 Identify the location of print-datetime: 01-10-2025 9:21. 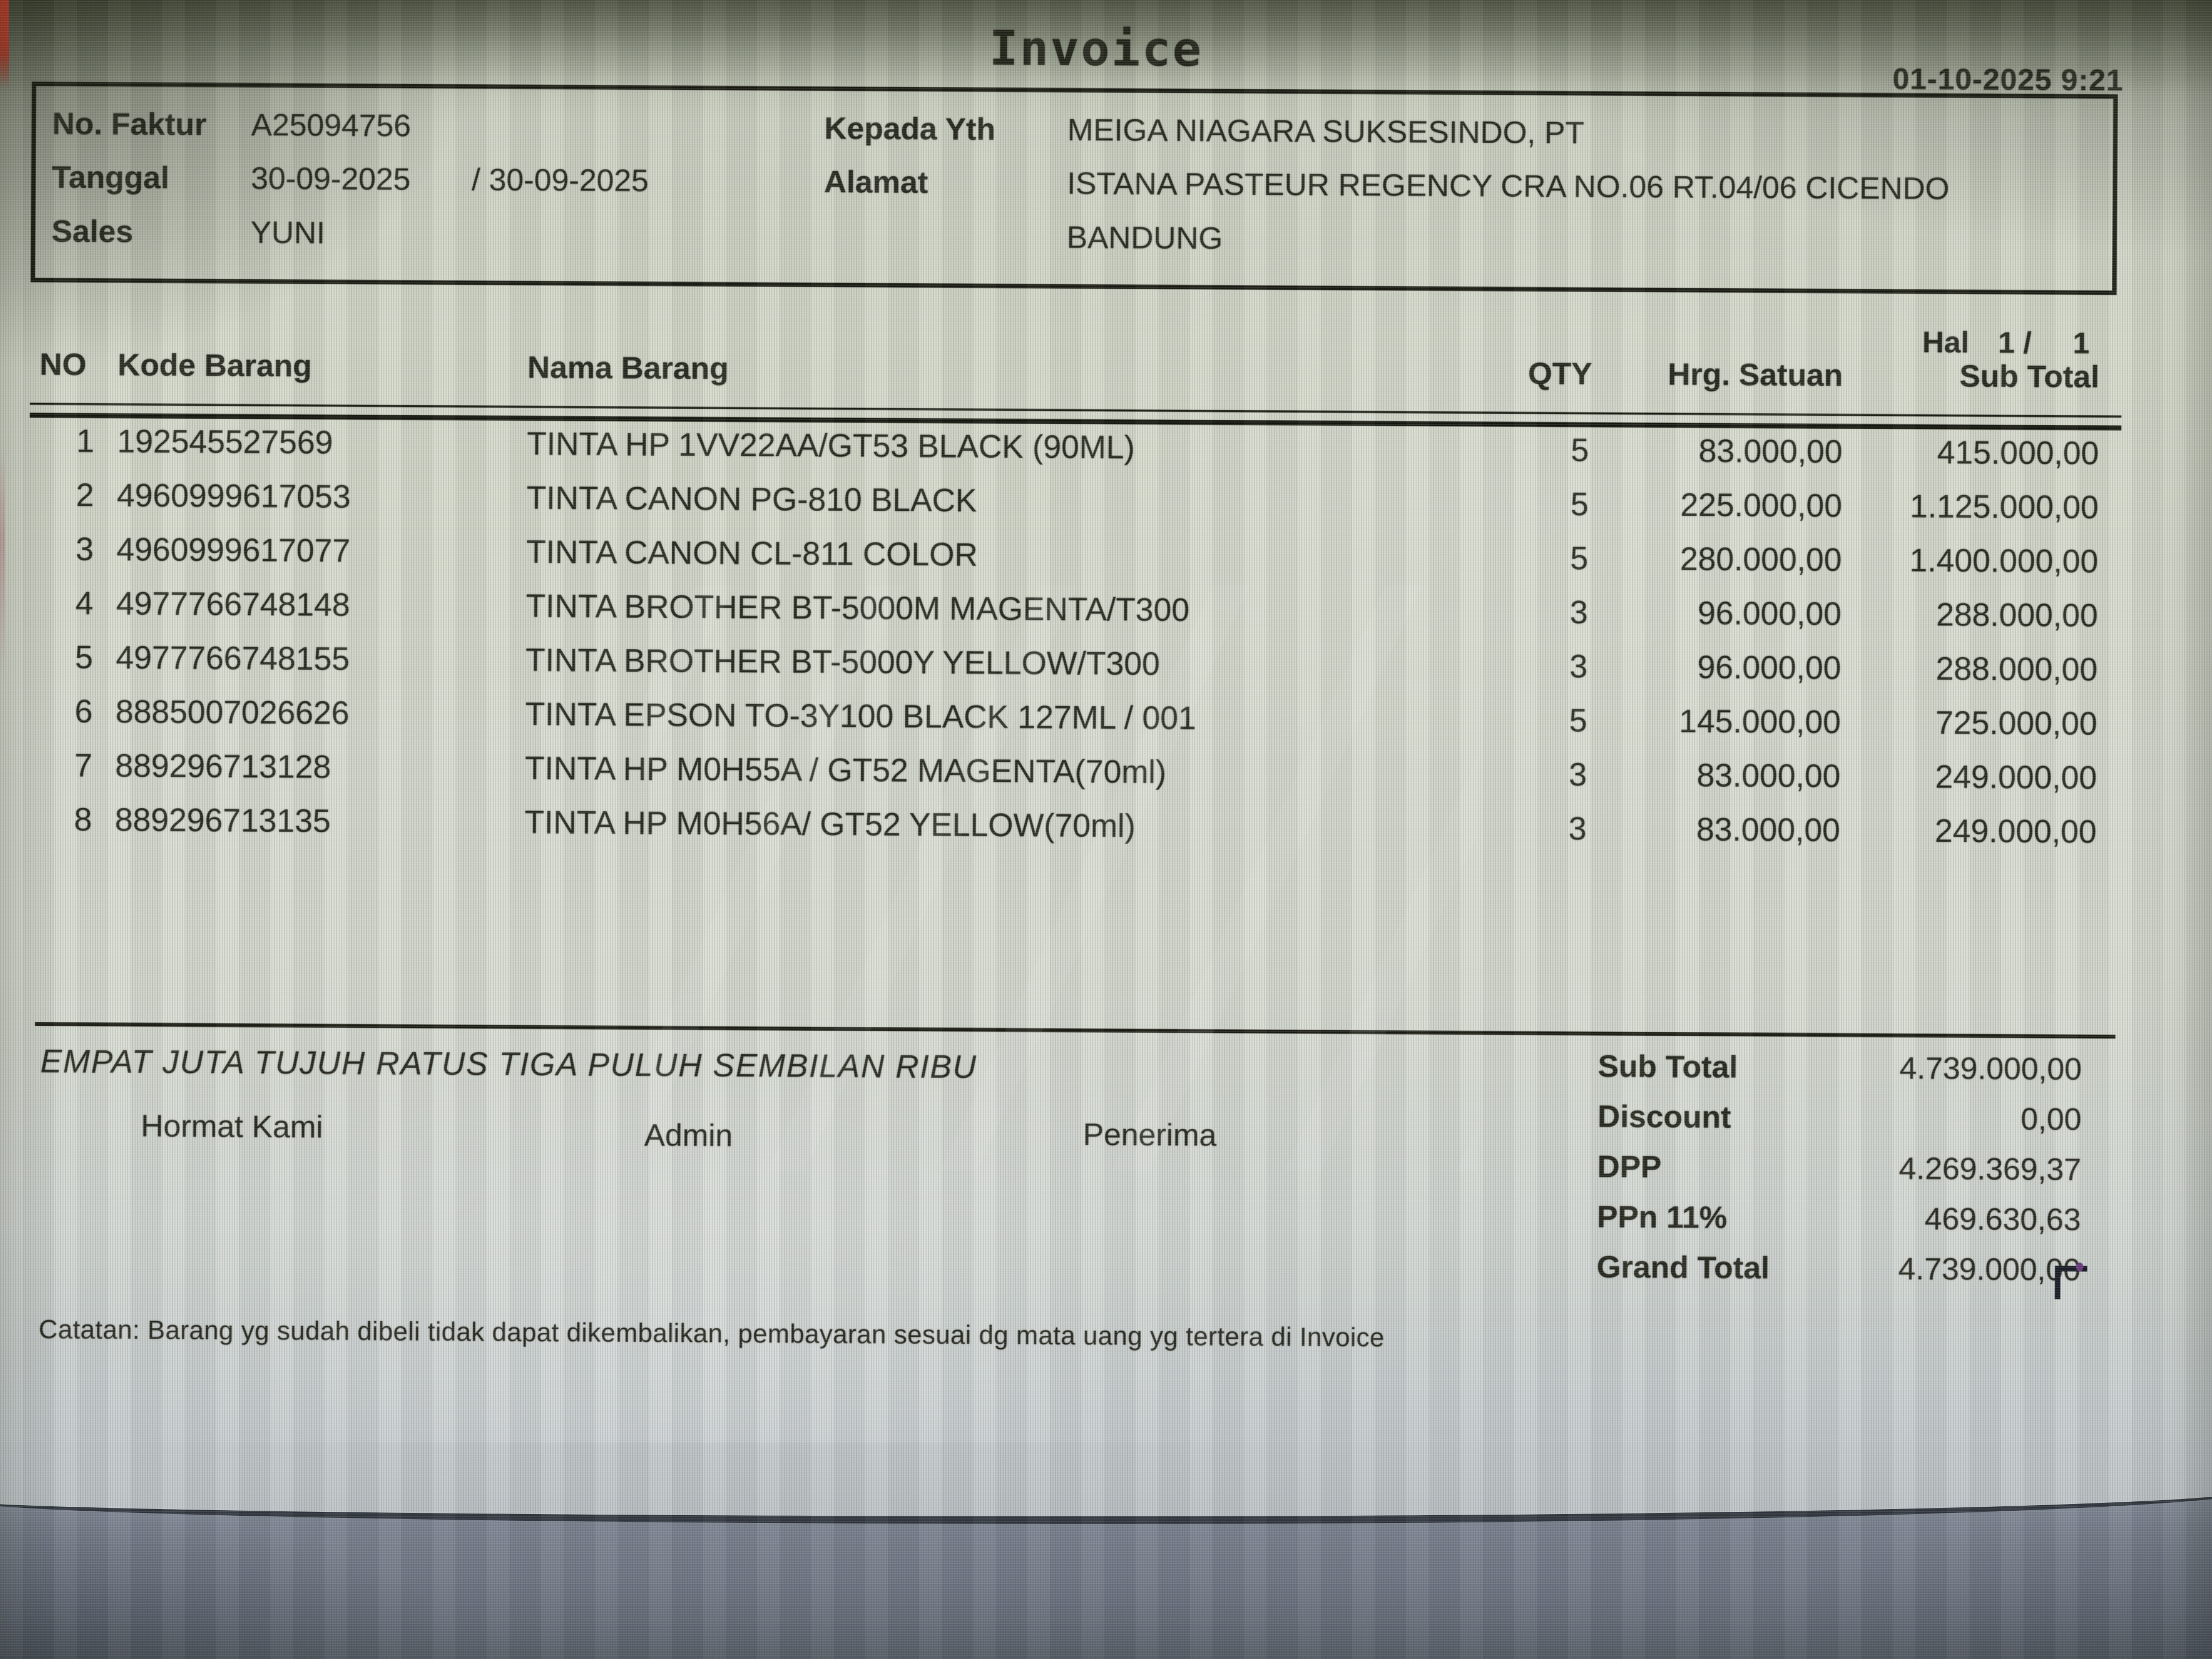
(2008, 80).